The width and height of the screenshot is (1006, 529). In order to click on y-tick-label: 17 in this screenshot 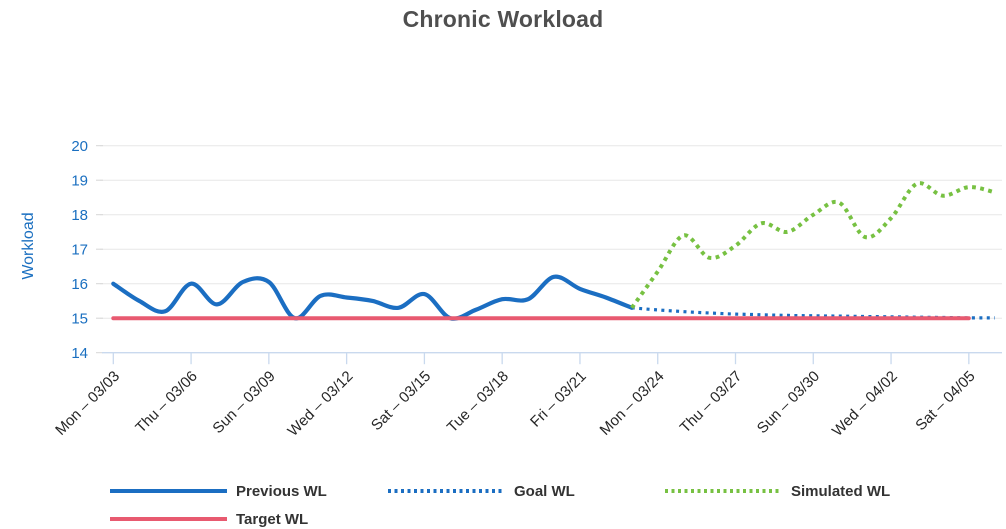, I will do `click(79, 250)`.